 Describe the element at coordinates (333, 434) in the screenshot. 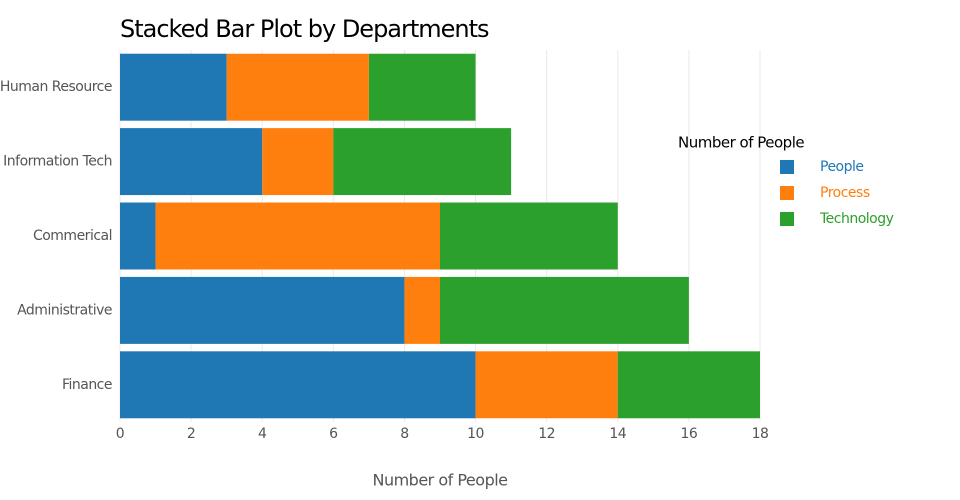

I see `x-tick-label: 6` at that location.